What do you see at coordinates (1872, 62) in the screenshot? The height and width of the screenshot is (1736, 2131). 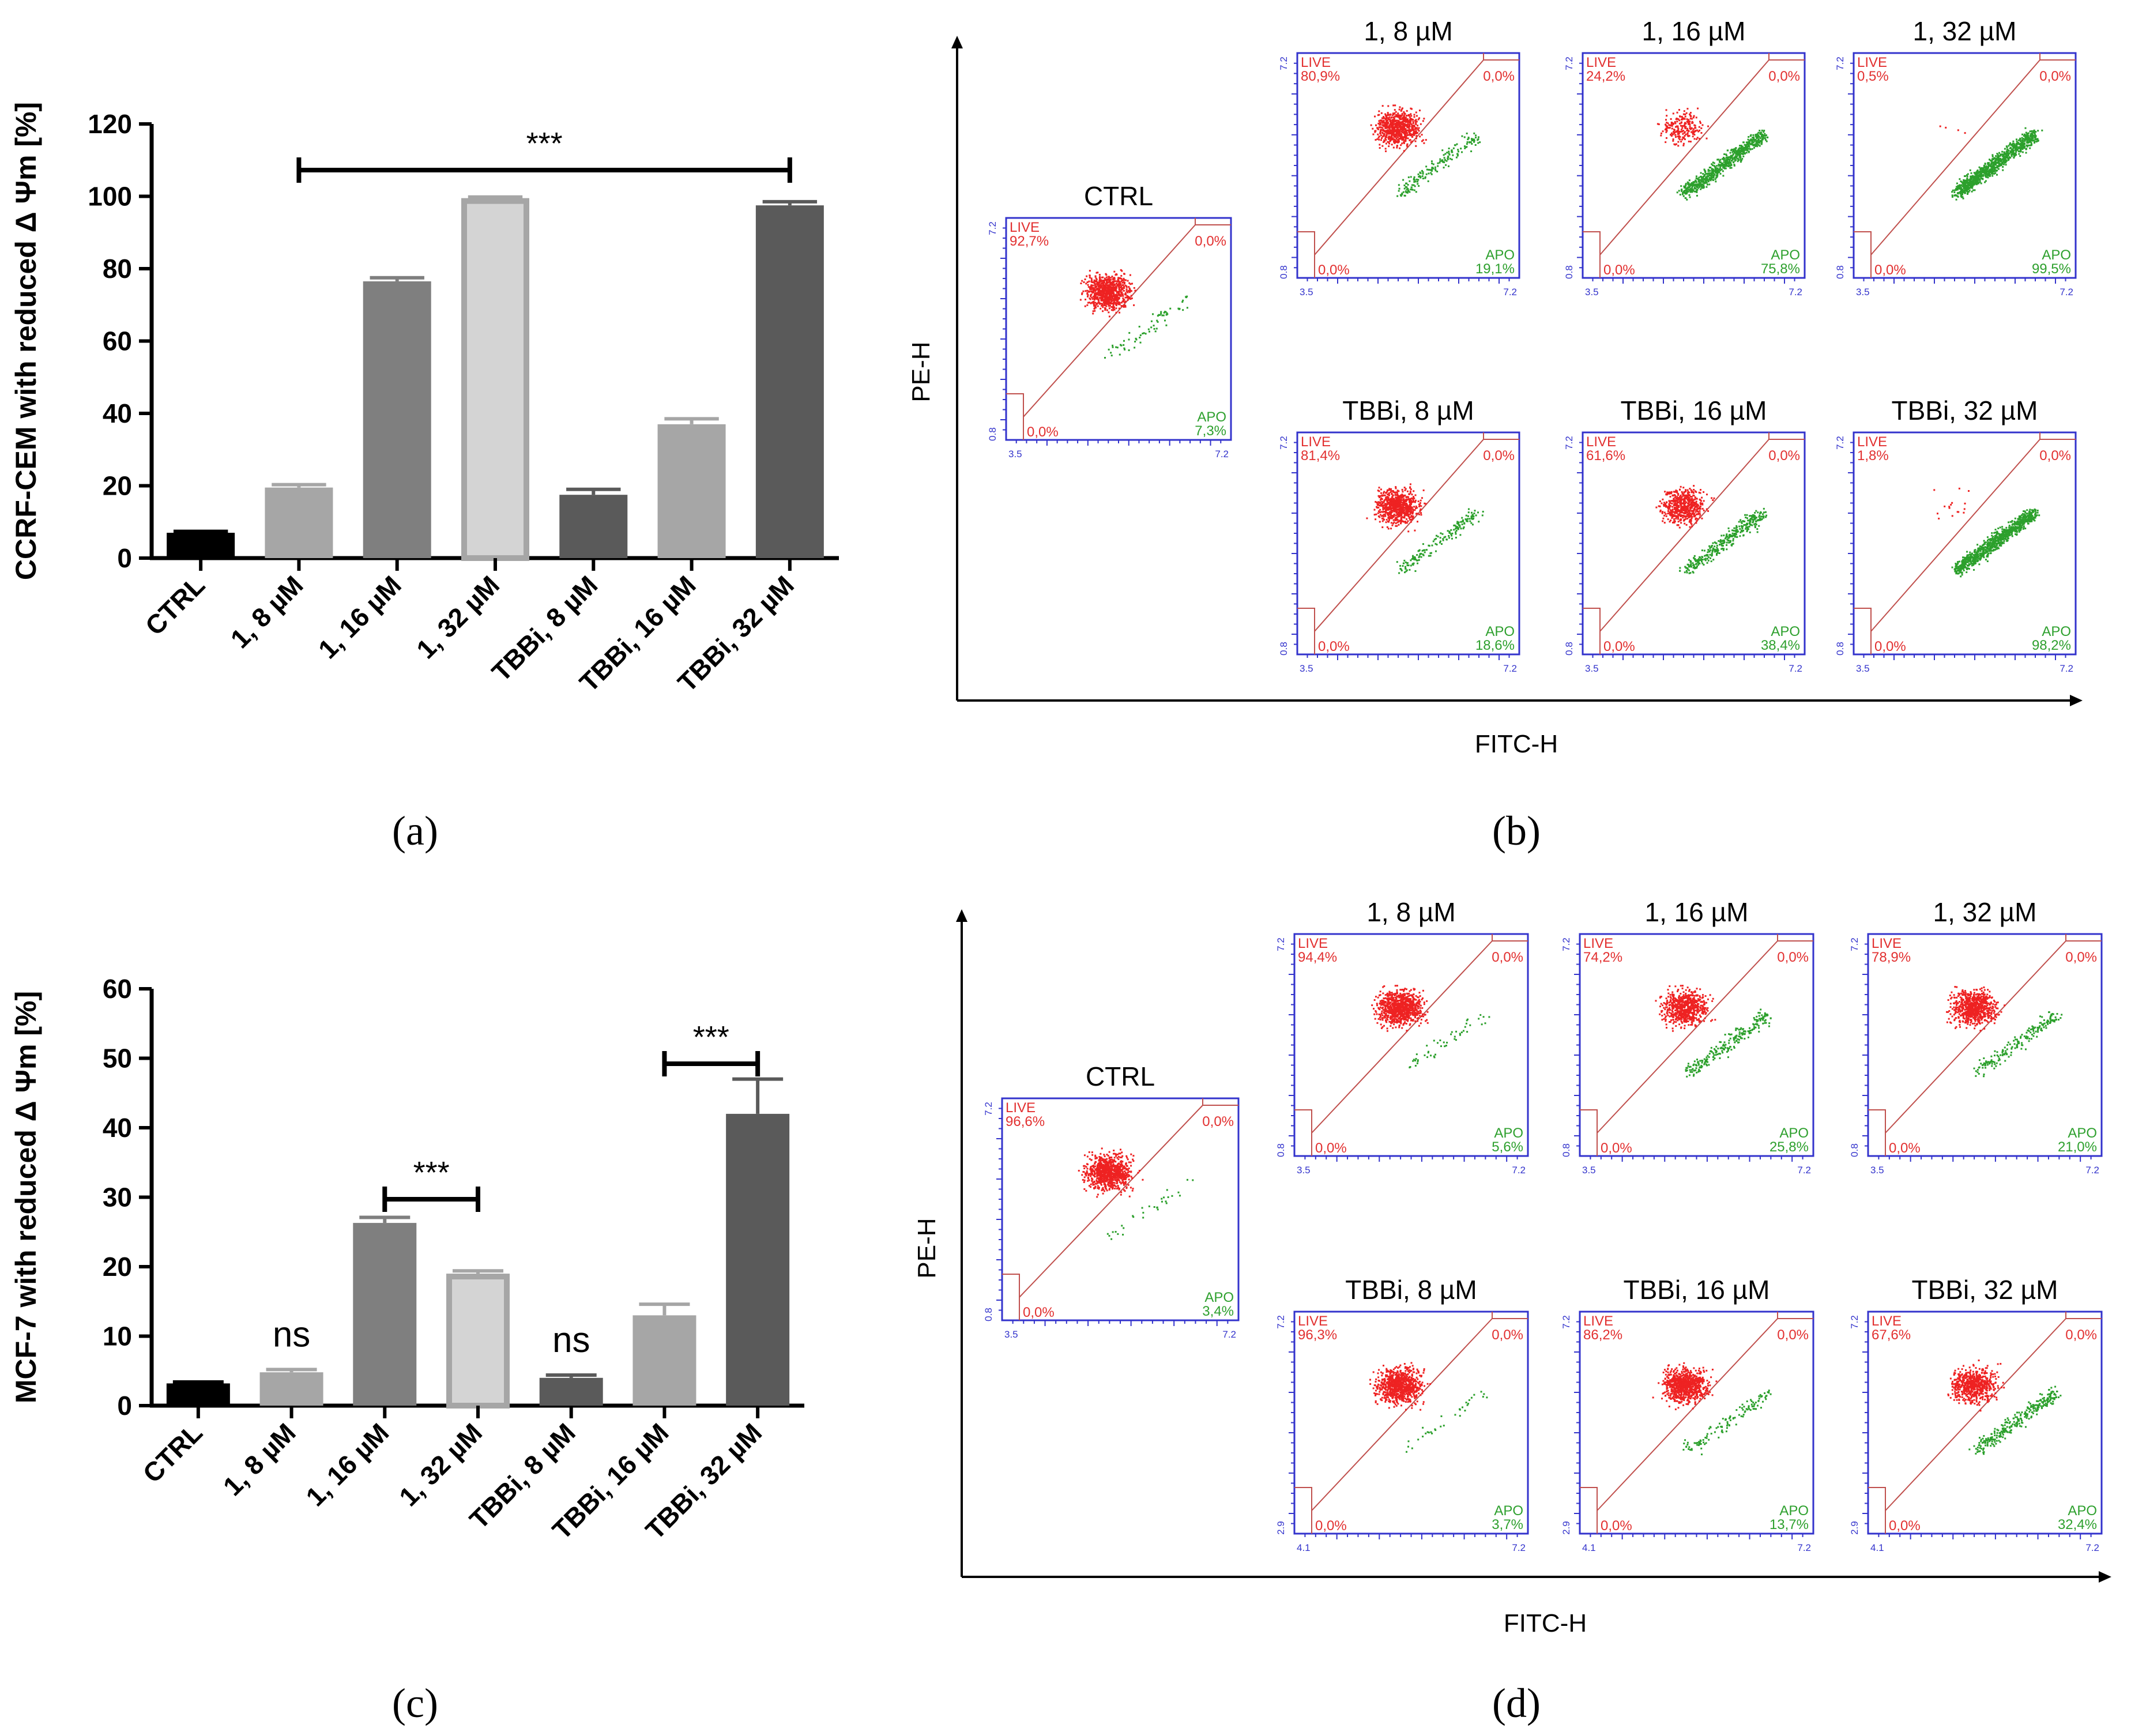 I see `live-label: LIVE` at bounding box center [1872, 62].